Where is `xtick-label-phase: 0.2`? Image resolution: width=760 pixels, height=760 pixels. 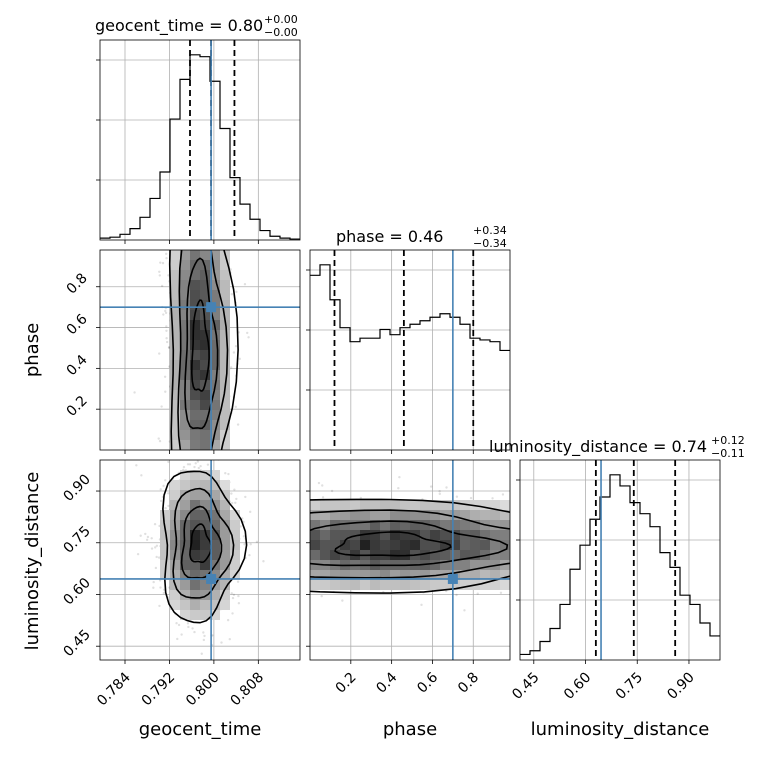 xtick-label-phase: 0.2 is located at coordinates (346, 683).